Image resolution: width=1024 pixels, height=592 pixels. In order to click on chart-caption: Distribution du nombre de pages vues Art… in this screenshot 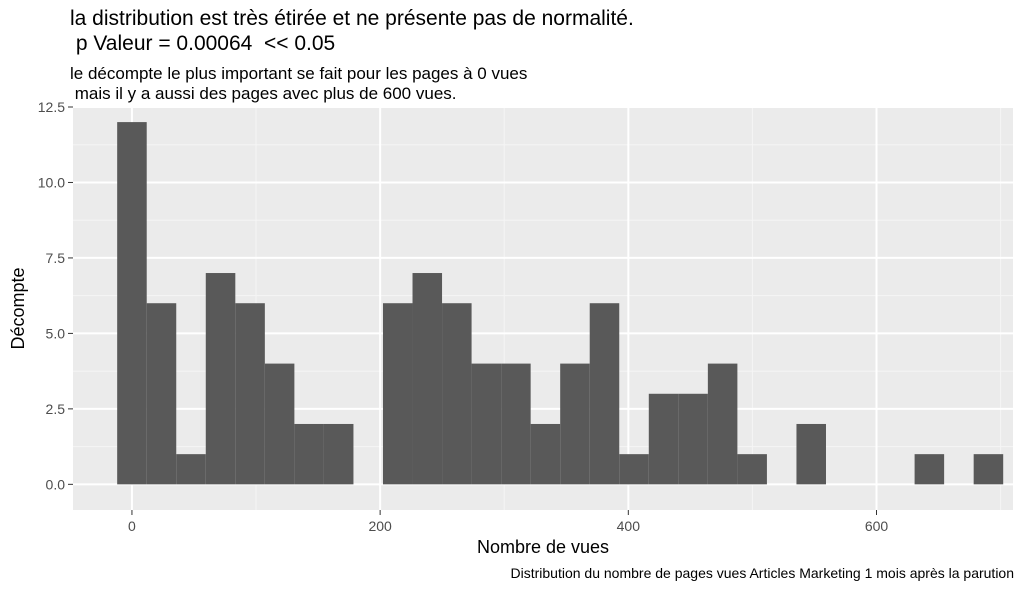, I will do `click(762, 573)`.